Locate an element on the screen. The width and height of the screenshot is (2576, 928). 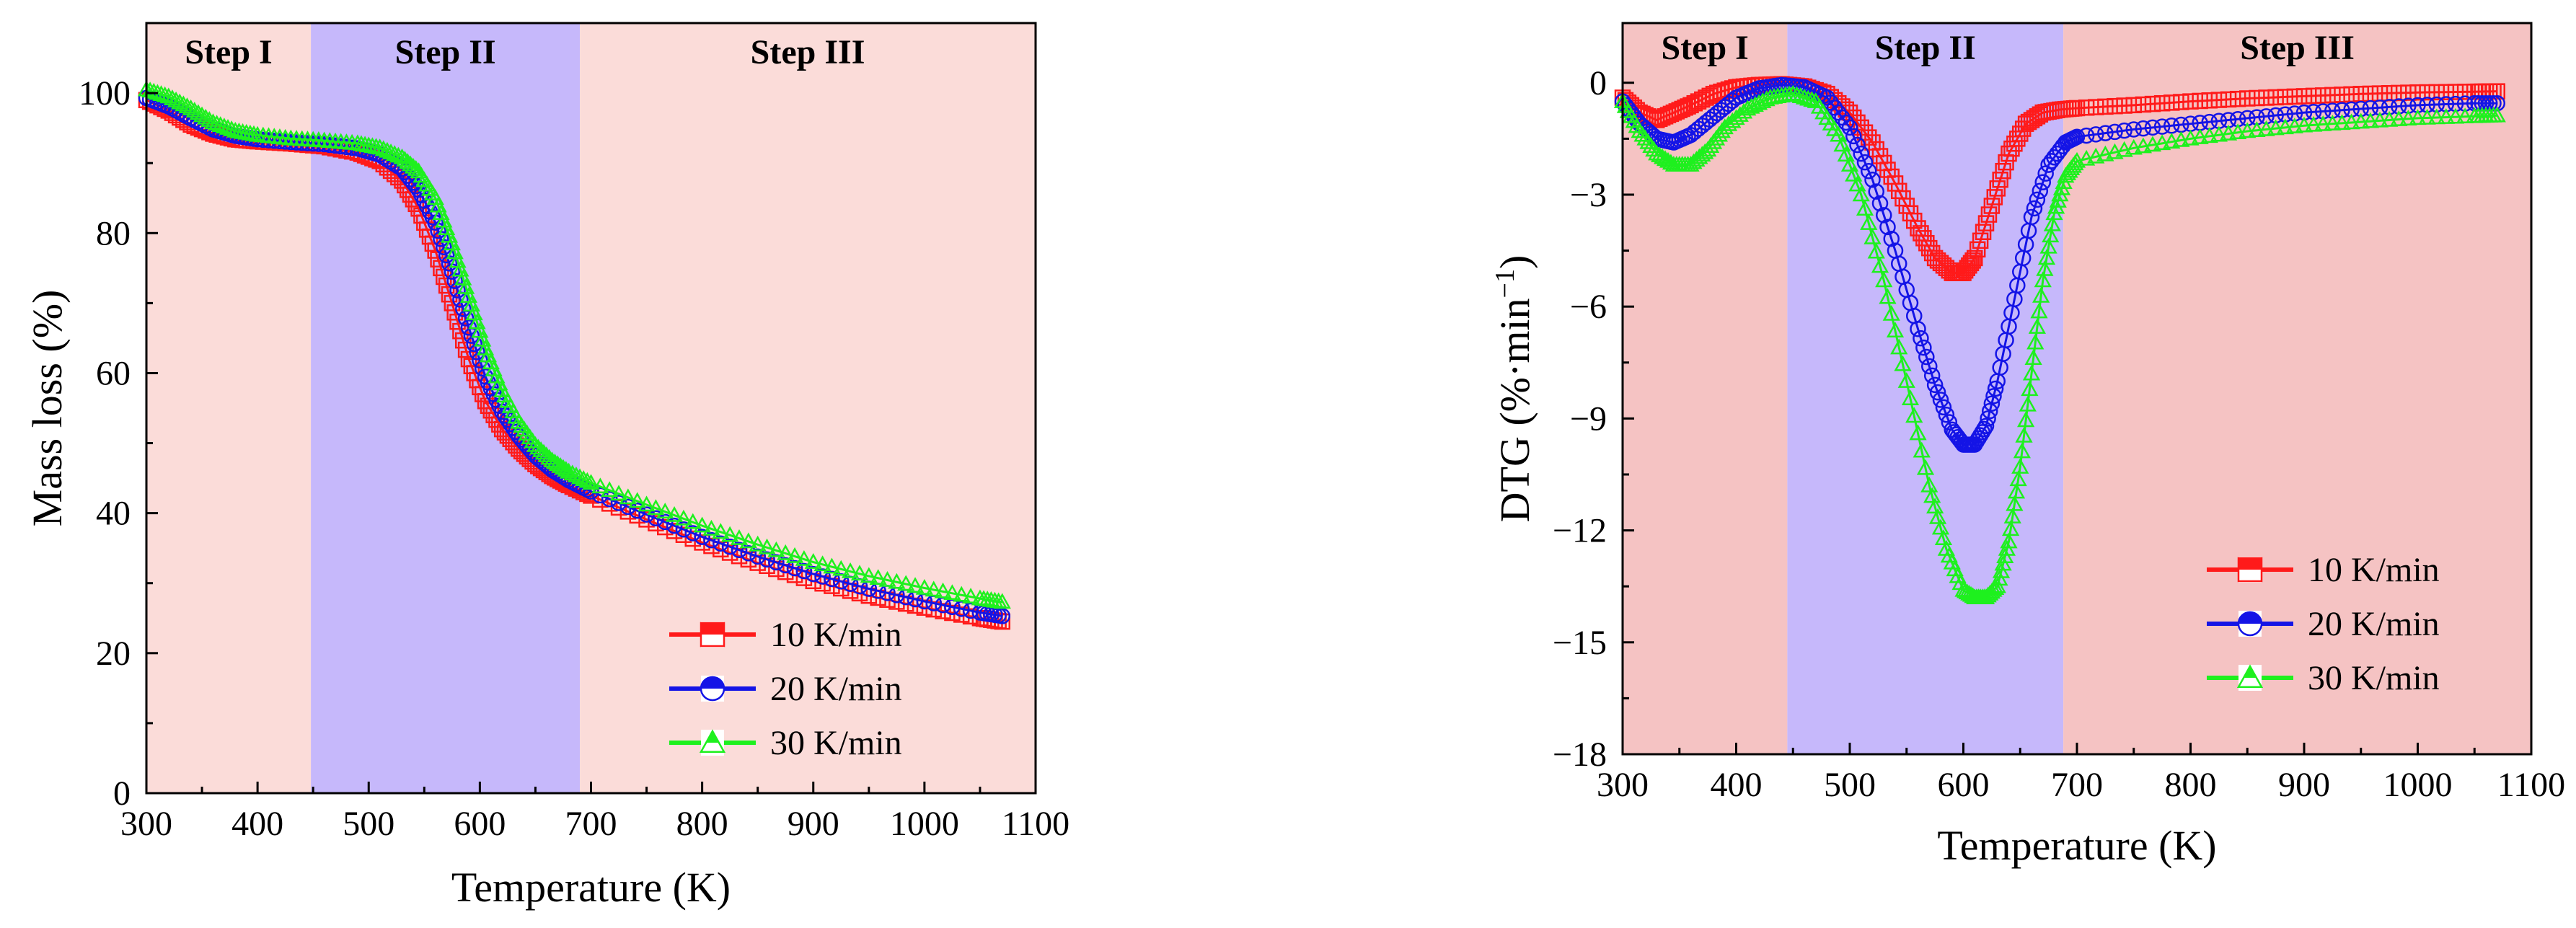
legend-item: 20 K/min is located at coordinates (785, 689).